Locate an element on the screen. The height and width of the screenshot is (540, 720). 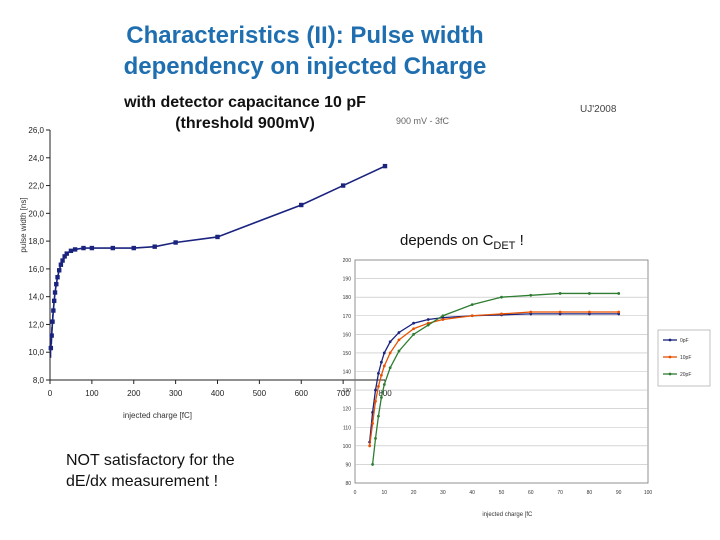
x-tick-label: 40 is located at coordinates (472, 493).